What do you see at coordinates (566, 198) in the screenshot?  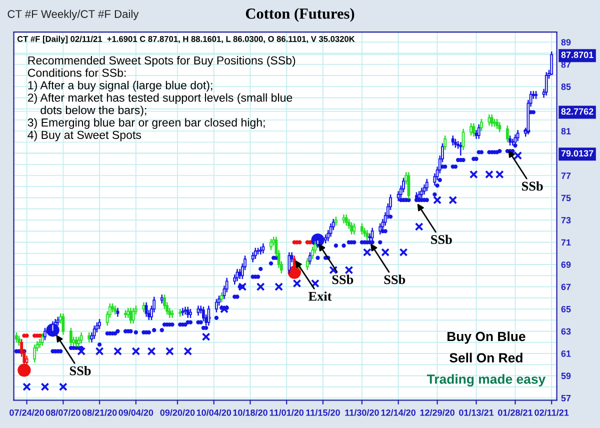 I see `y-tick-label: 75` at bounding box center [566, 198].